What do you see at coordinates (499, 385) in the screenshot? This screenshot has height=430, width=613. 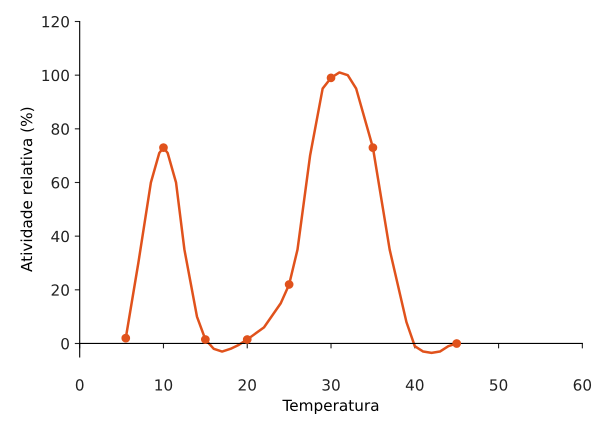 I see `x-tick-label: 50` at bounding box center [499, 385].